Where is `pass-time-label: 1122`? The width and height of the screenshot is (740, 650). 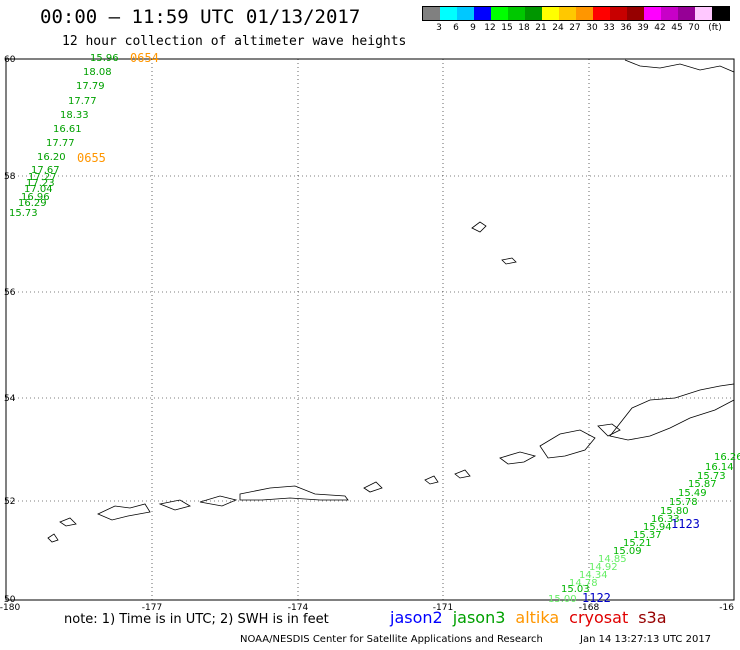 pass-time-label: 1122 is located at coordinates (596, 598).